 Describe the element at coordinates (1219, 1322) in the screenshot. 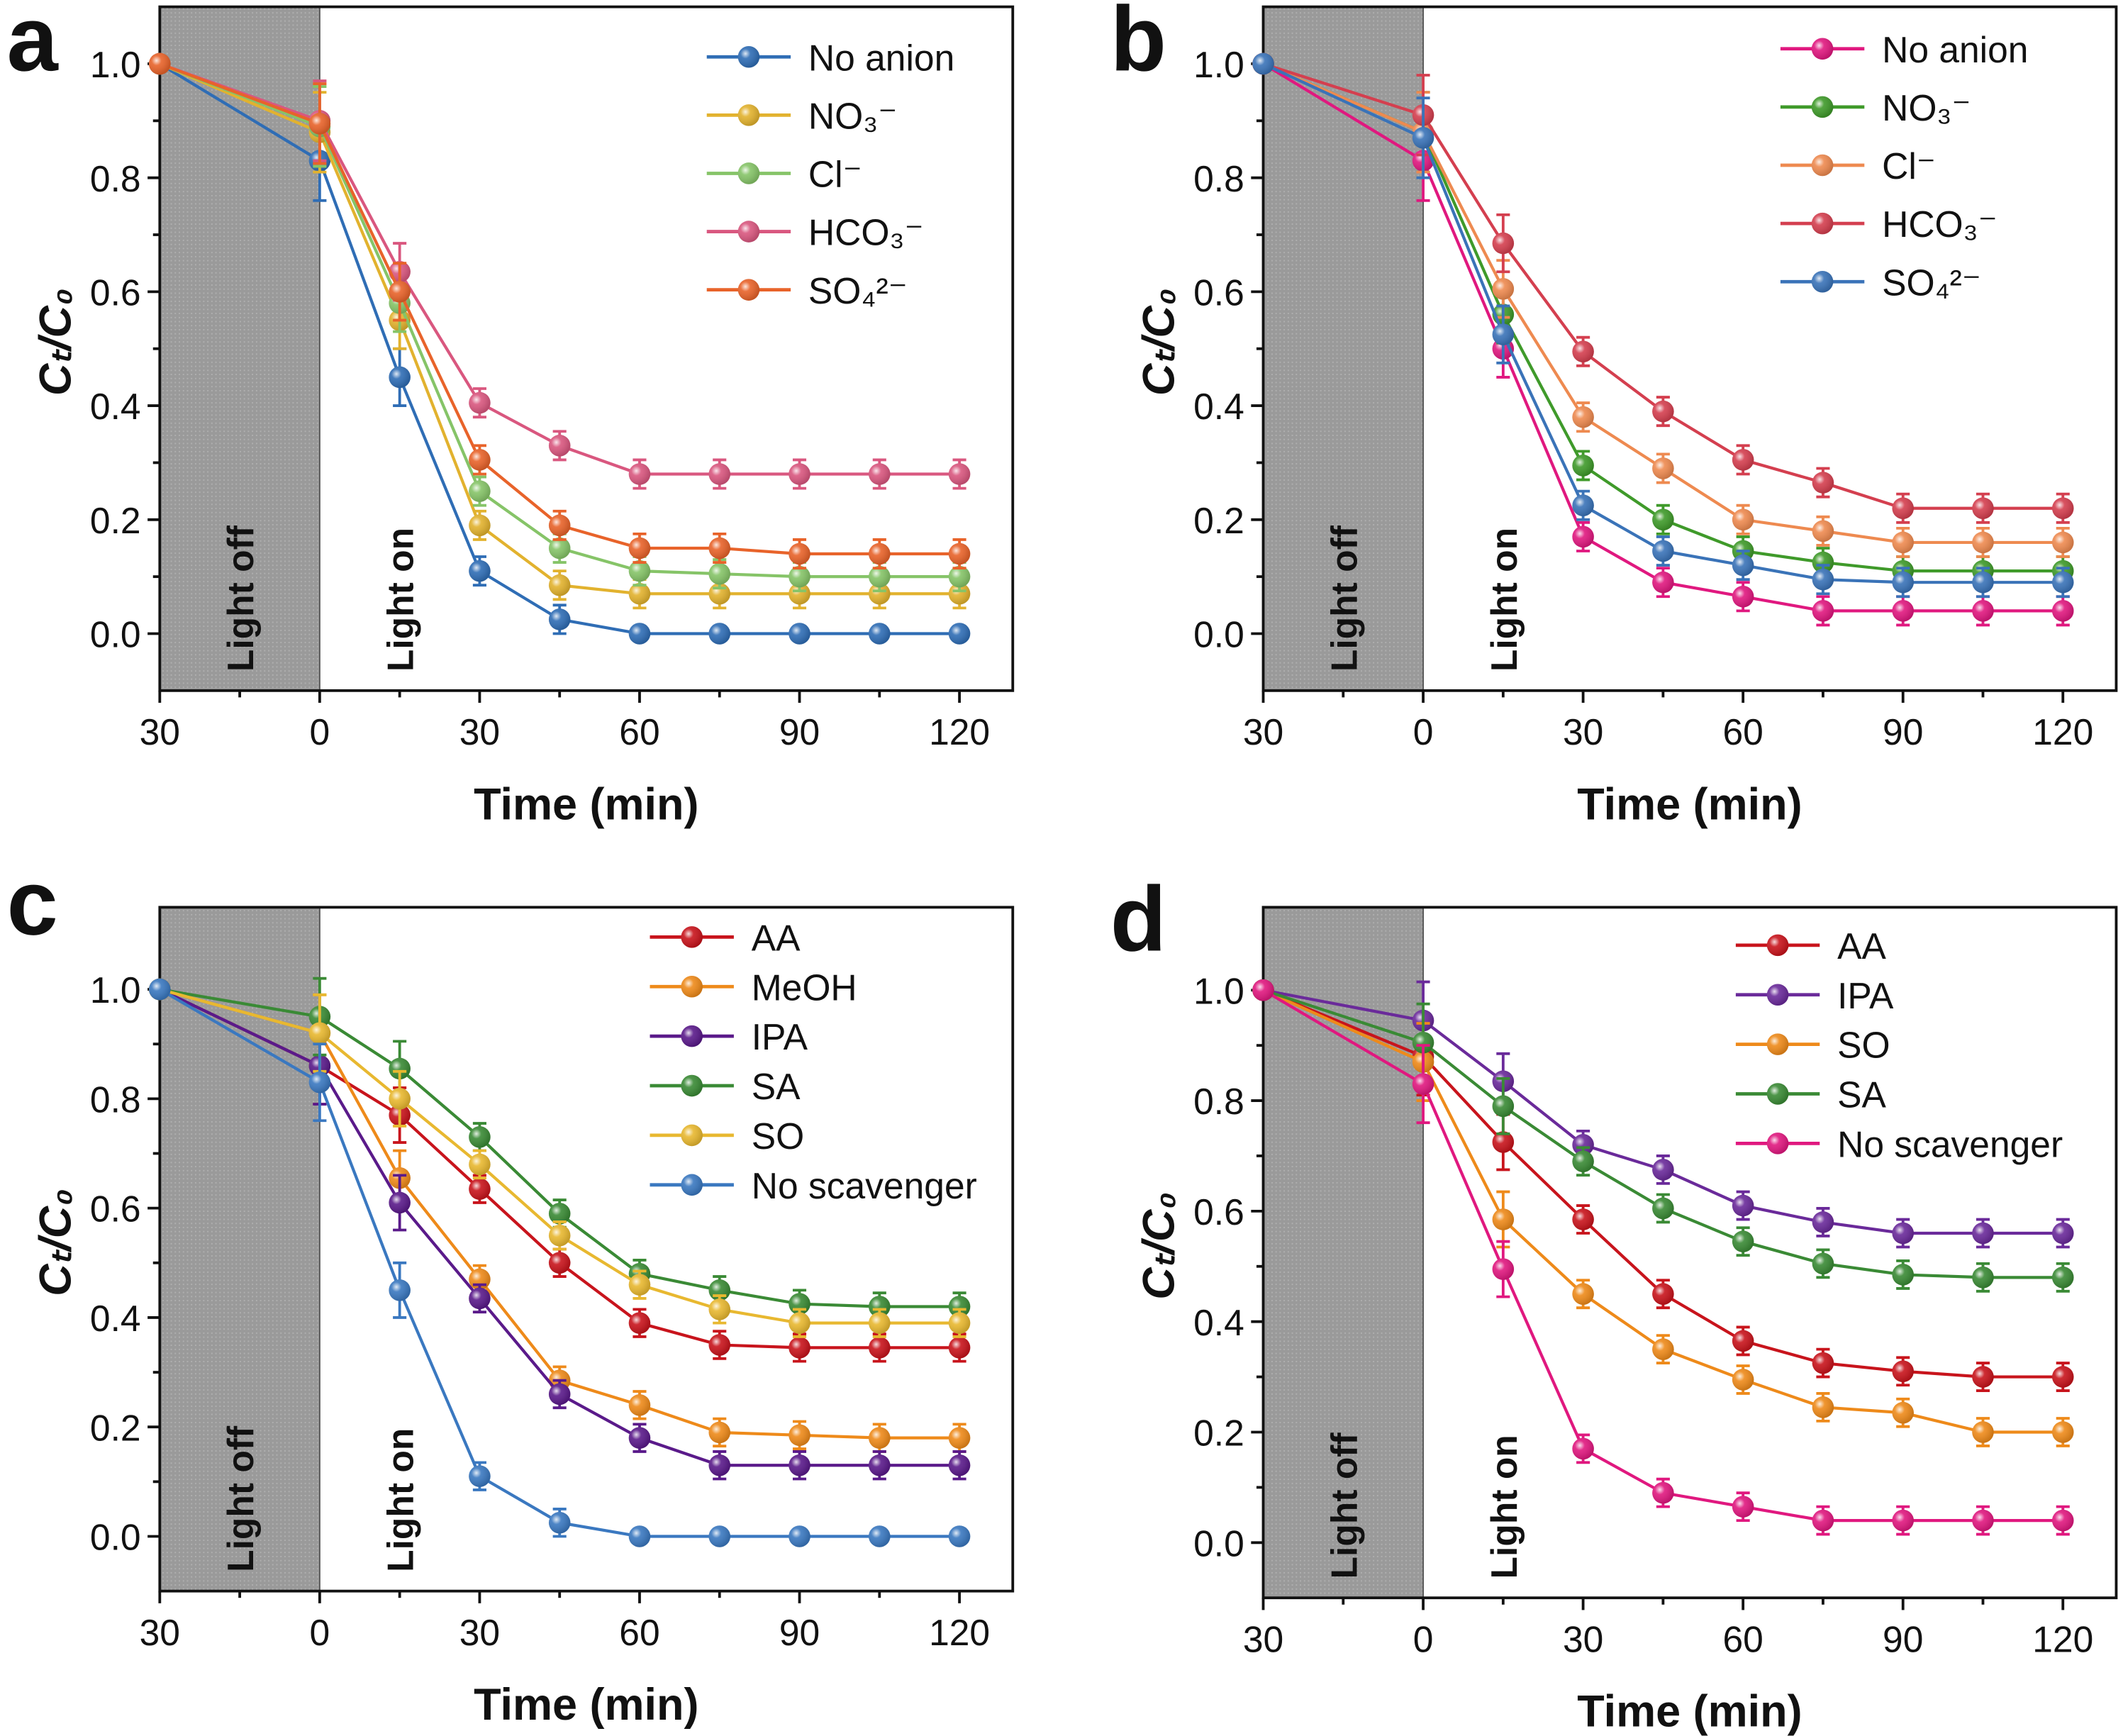

I see `y-tick-label: 0.4` at that location.